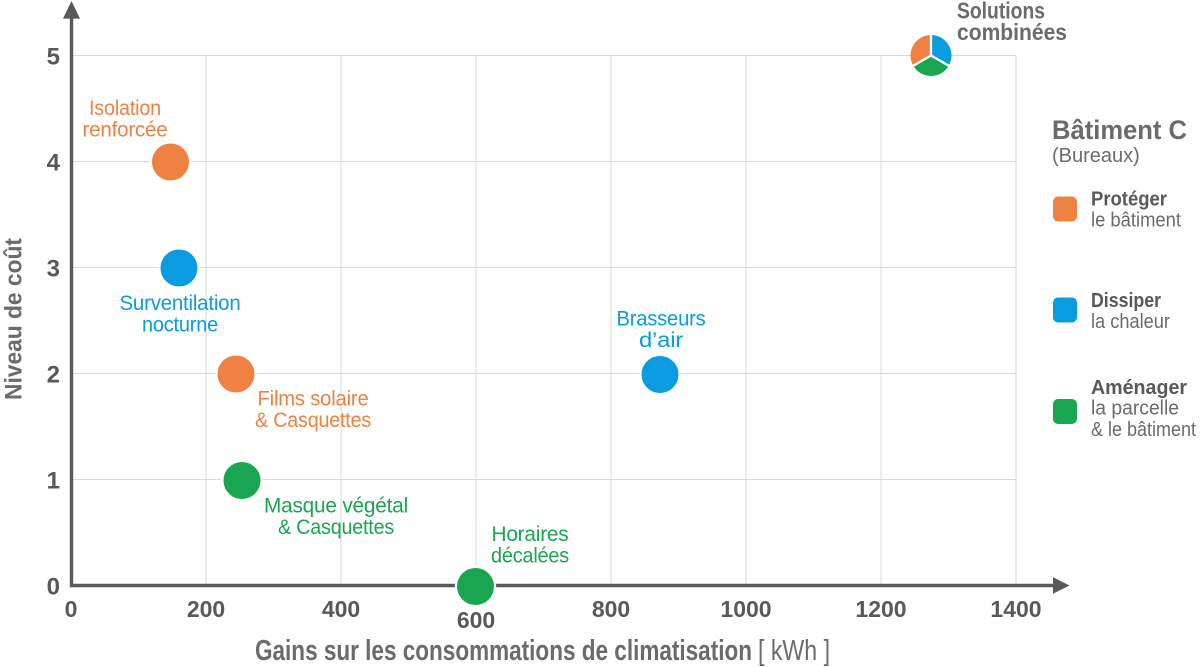  I want to click on svg-text: la parcelle, so click(1135, 409).